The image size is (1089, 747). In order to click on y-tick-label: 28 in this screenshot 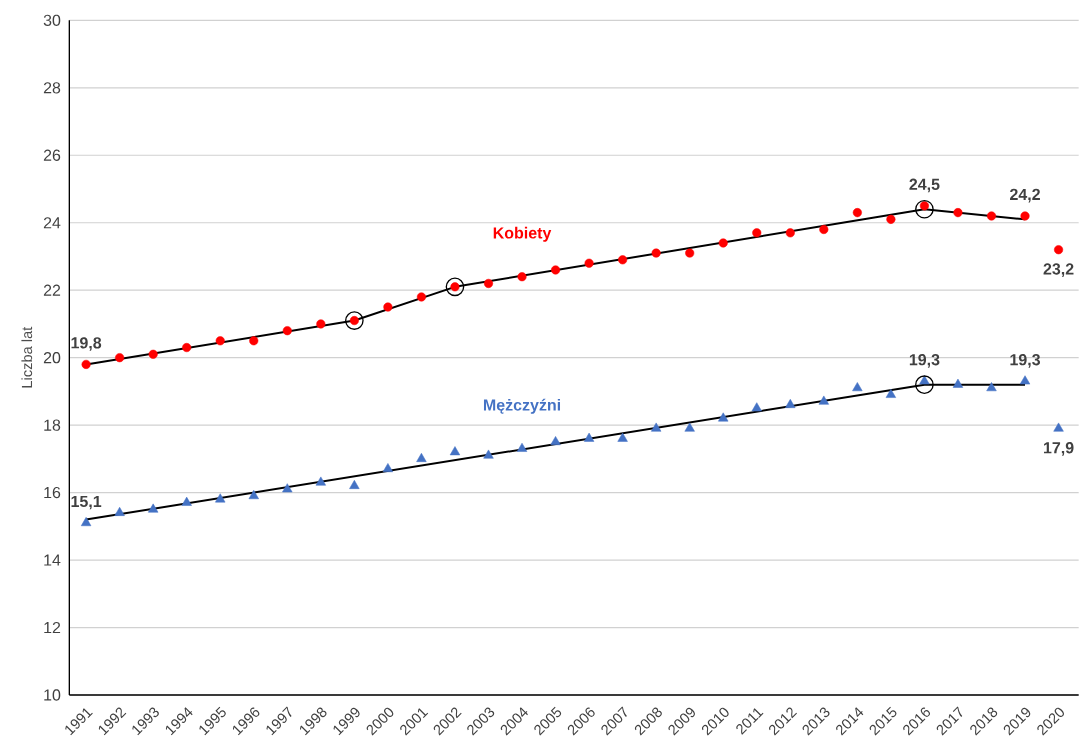, I will do `click(52, 88)`.